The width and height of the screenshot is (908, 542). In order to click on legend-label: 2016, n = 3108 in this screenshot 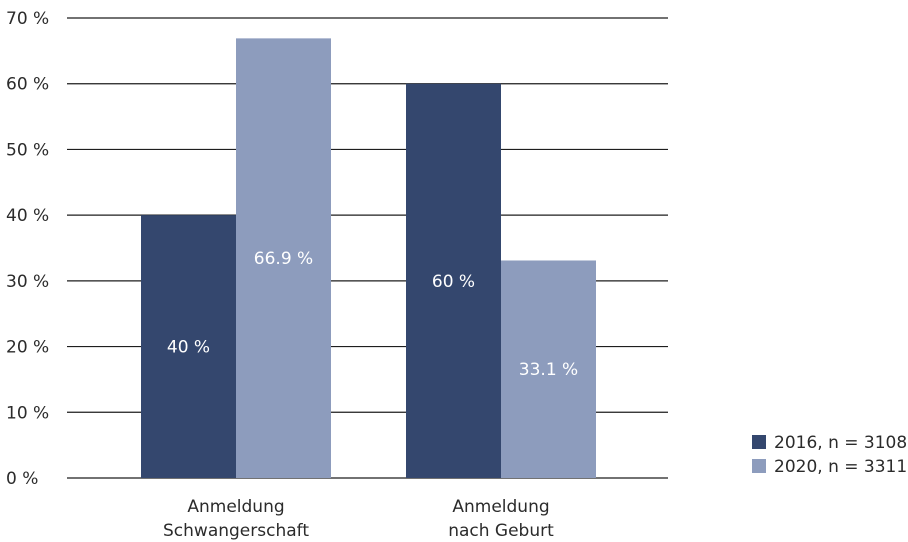, I will do `click(840, 443)`.